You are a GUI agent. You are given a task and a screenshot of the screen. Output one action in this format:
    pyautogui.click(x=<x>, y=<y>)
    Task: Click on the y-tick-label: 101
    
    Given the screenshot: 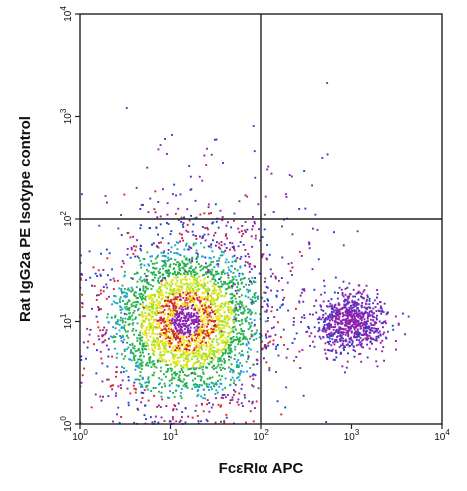 What is the action you would take?
    pyautogui.click(x=66, y=321)
    